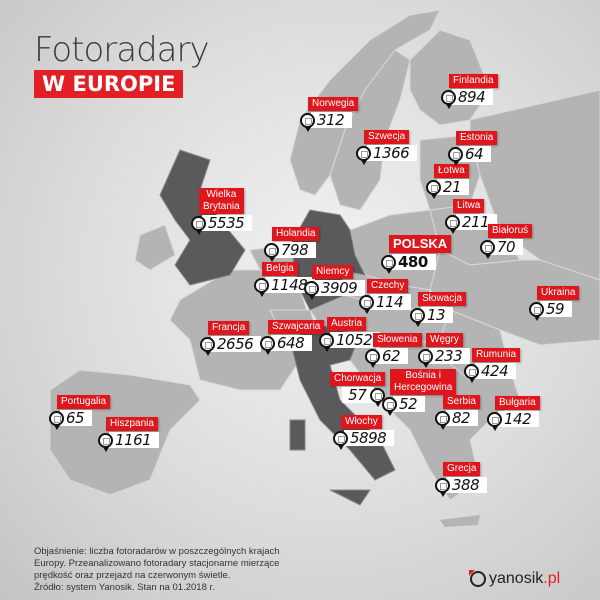 This screenshot has height=600, width=600. I want to click on count-row: 480, so click(416, 264).